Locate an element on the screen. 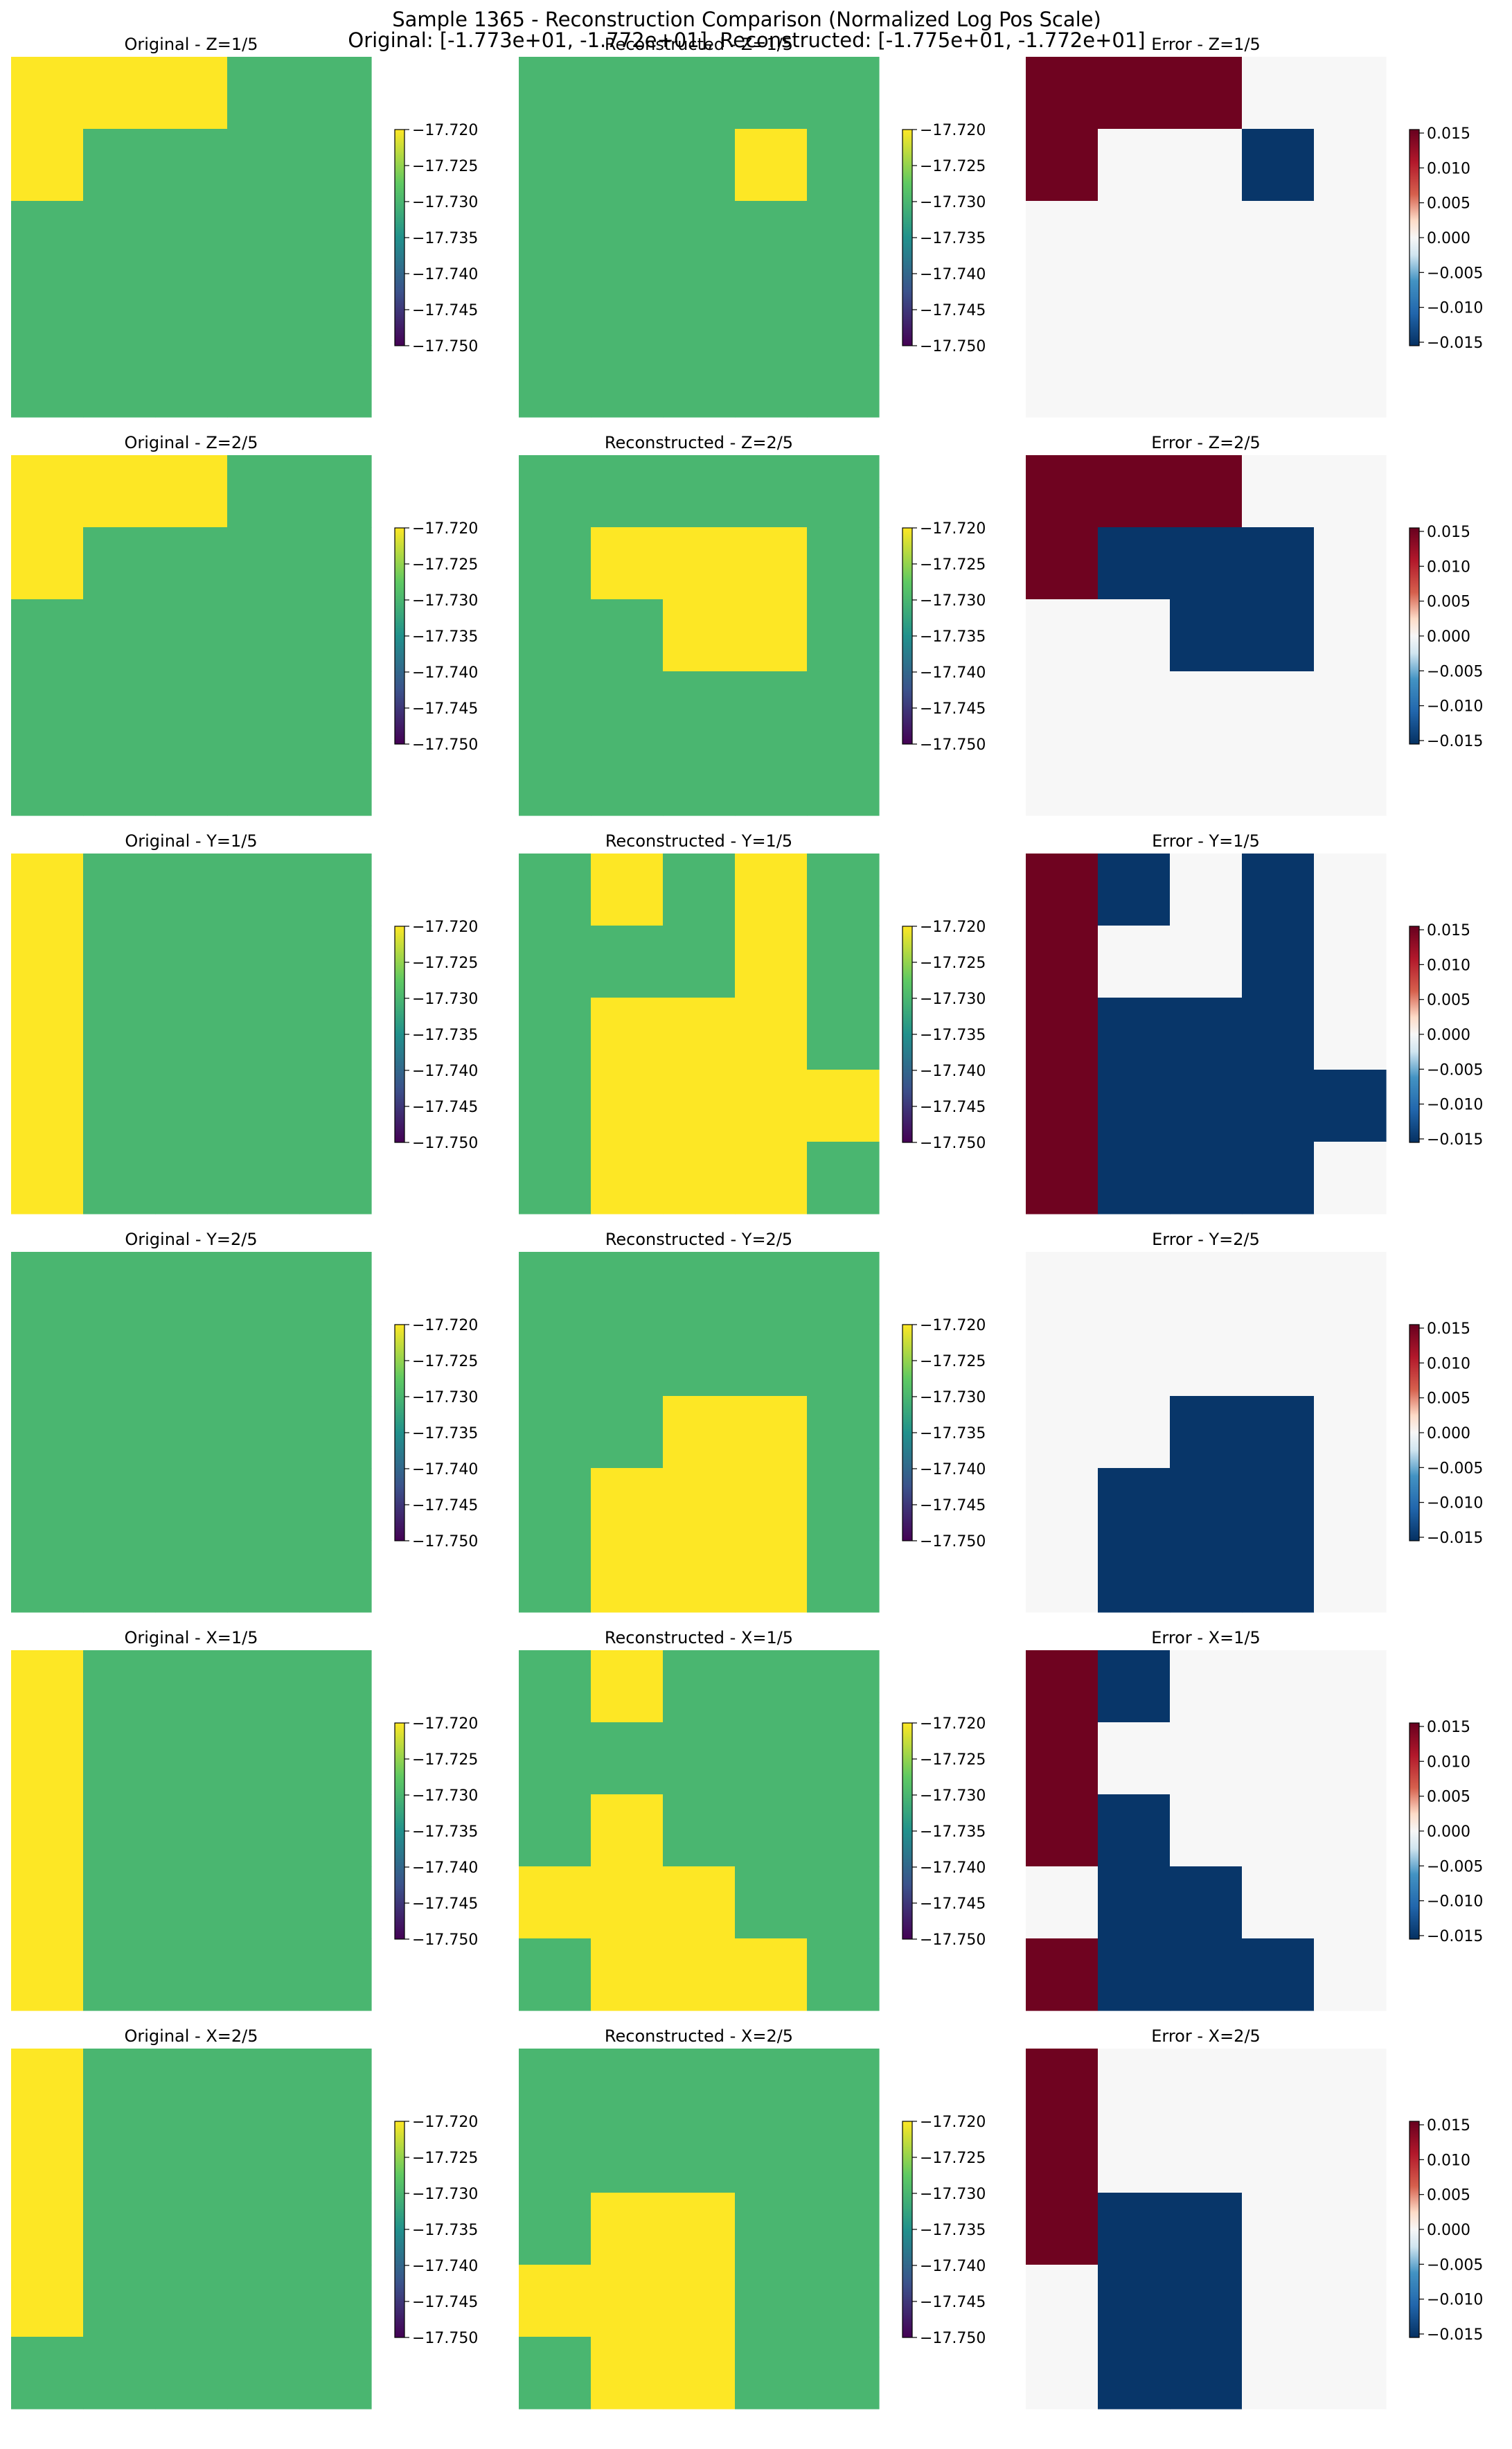  colorbar-tick-label: 0.005 is located at coordinates (1448, 2195).